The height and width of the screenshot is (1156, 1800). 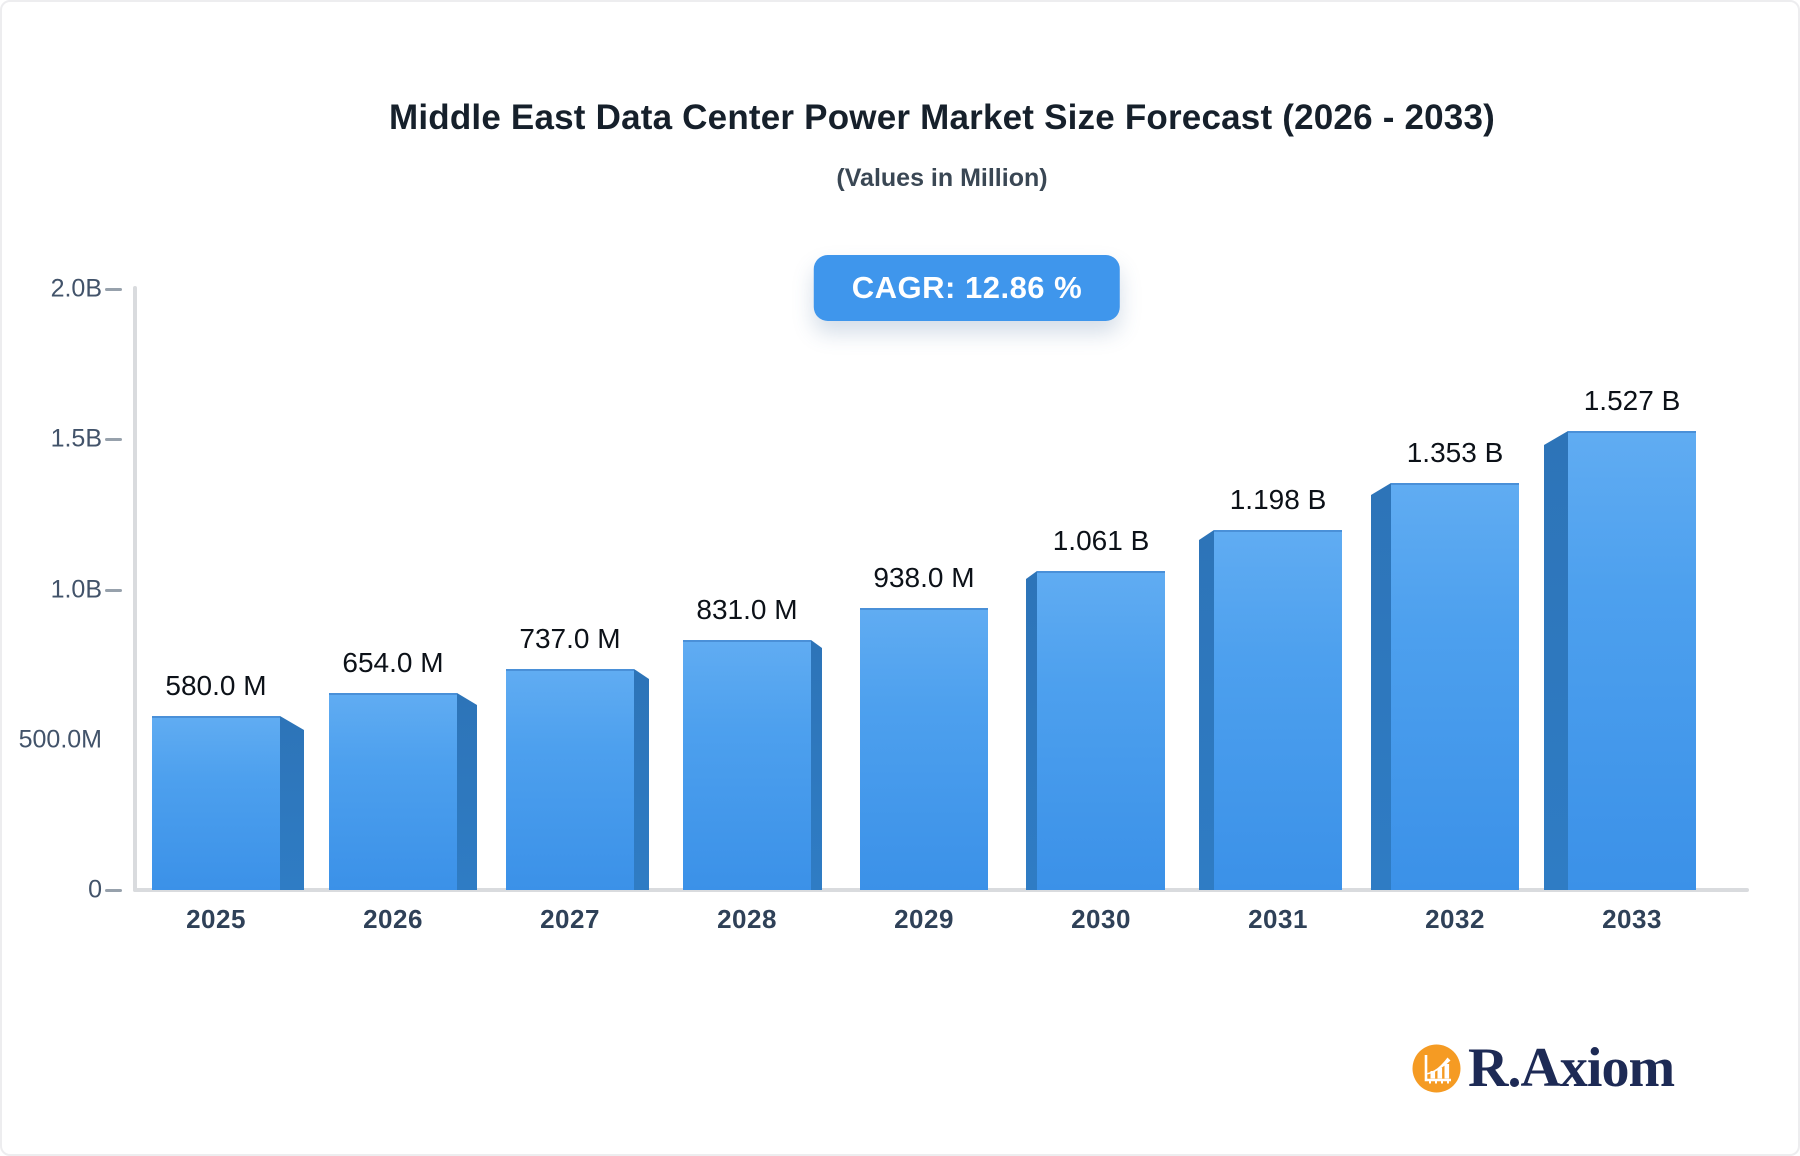 I want to click on x-axis-label: 2031, so click(x=1278, y=919).